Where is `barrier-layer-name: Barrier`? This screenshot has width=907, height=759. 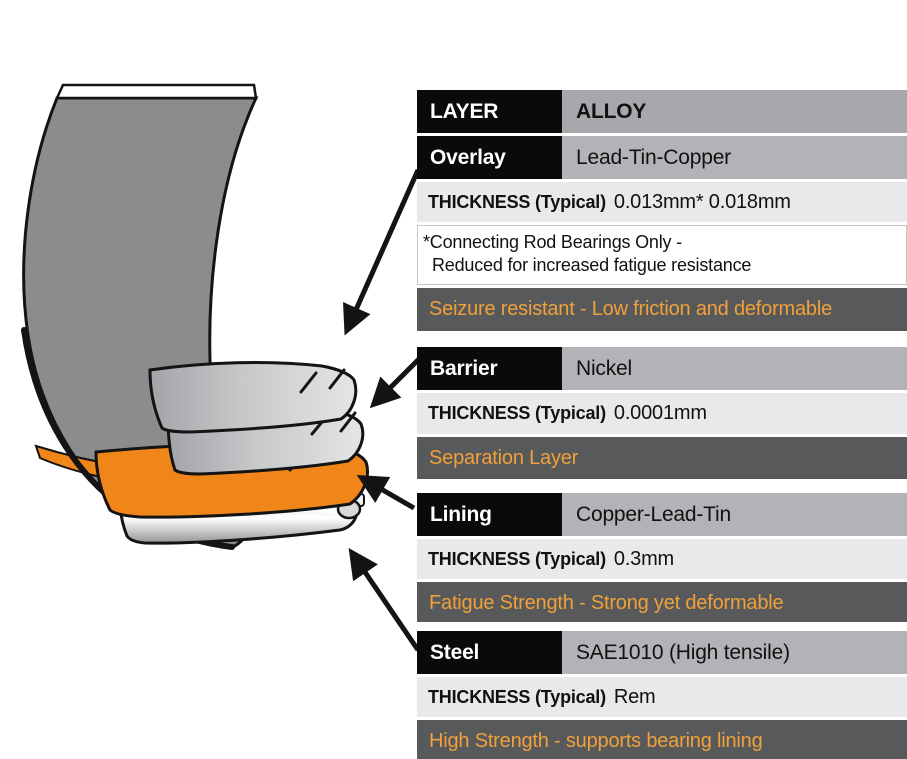
barrier-layer-name: Barrier is located at coordinates (489, 368).